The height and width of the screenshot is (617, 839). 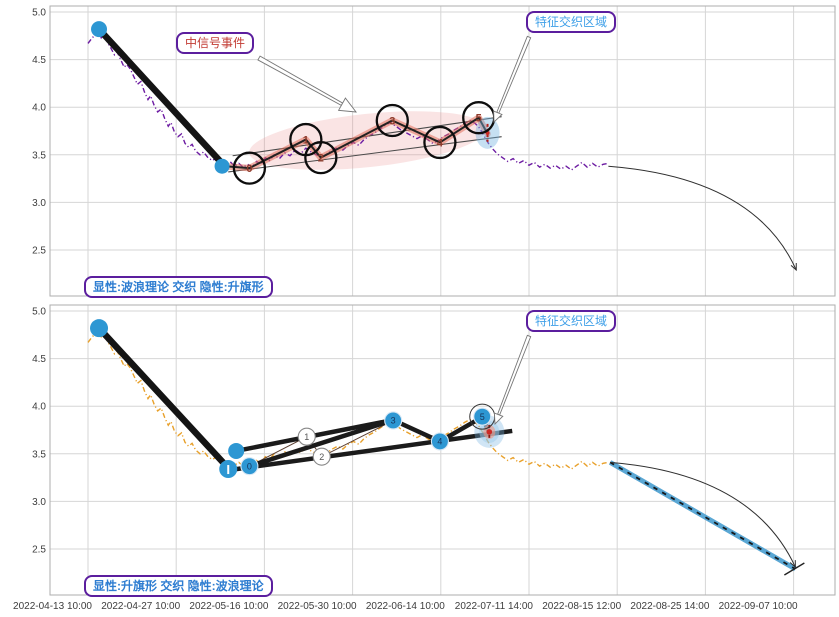 I want to click on x-tick-label: 2022-05-30 10:00, so click(x=317, y=606).